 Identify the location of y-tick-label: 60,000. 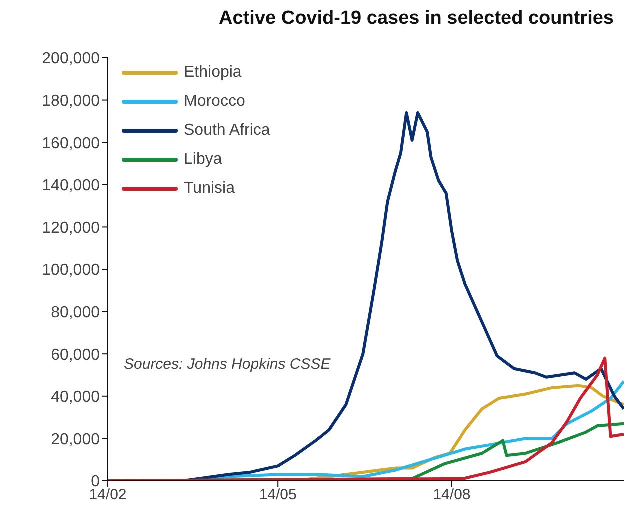
(75, 355).